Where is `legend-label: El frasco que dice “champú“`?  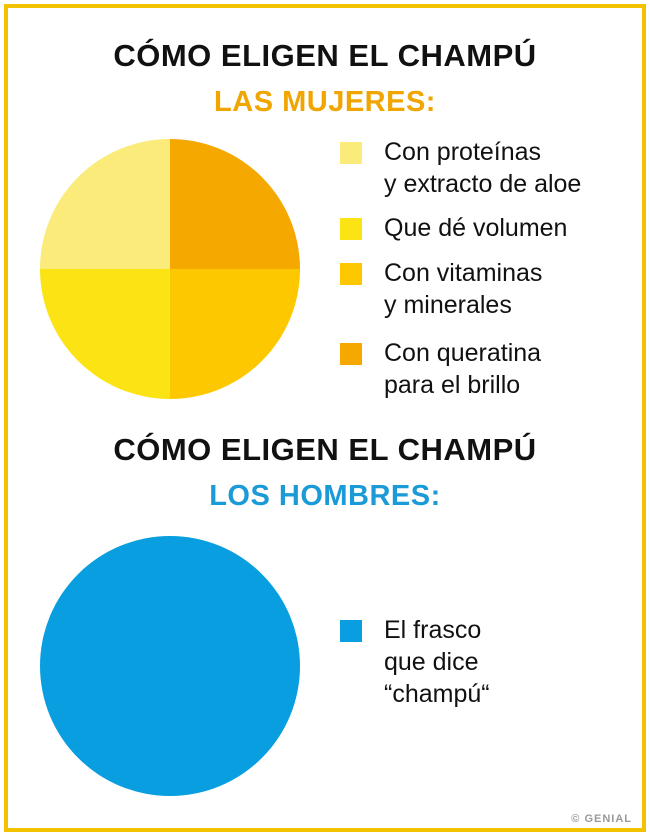
legend-label: El frasco que dice “champú“ is located at coordinates (437, 662).